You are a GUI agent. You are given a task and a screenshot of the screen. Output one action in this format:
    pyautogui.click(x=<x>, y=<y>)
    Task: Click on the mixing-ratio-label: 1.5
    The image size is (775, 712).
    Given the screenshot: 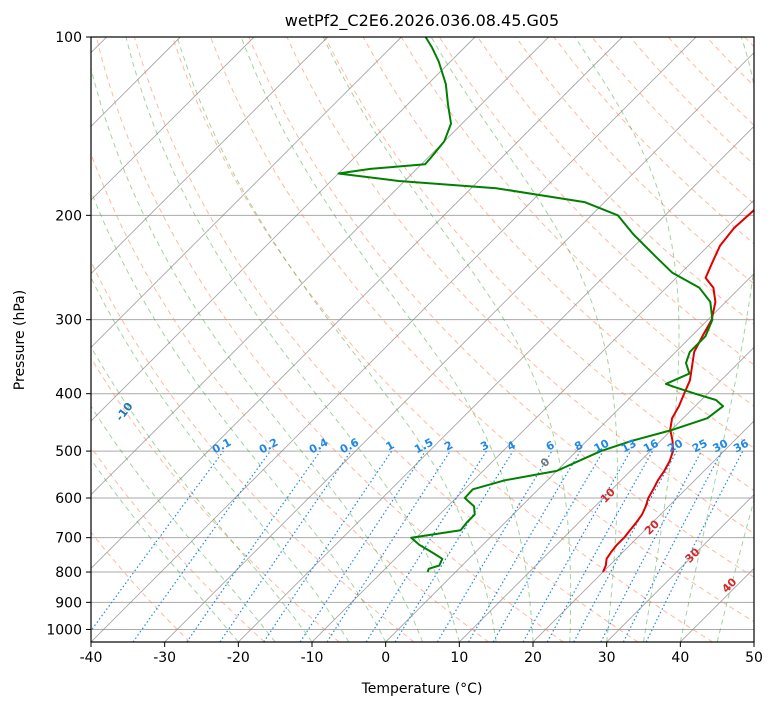 What is the action you would take?
    pyautogui.click(x=423, y=446)
    